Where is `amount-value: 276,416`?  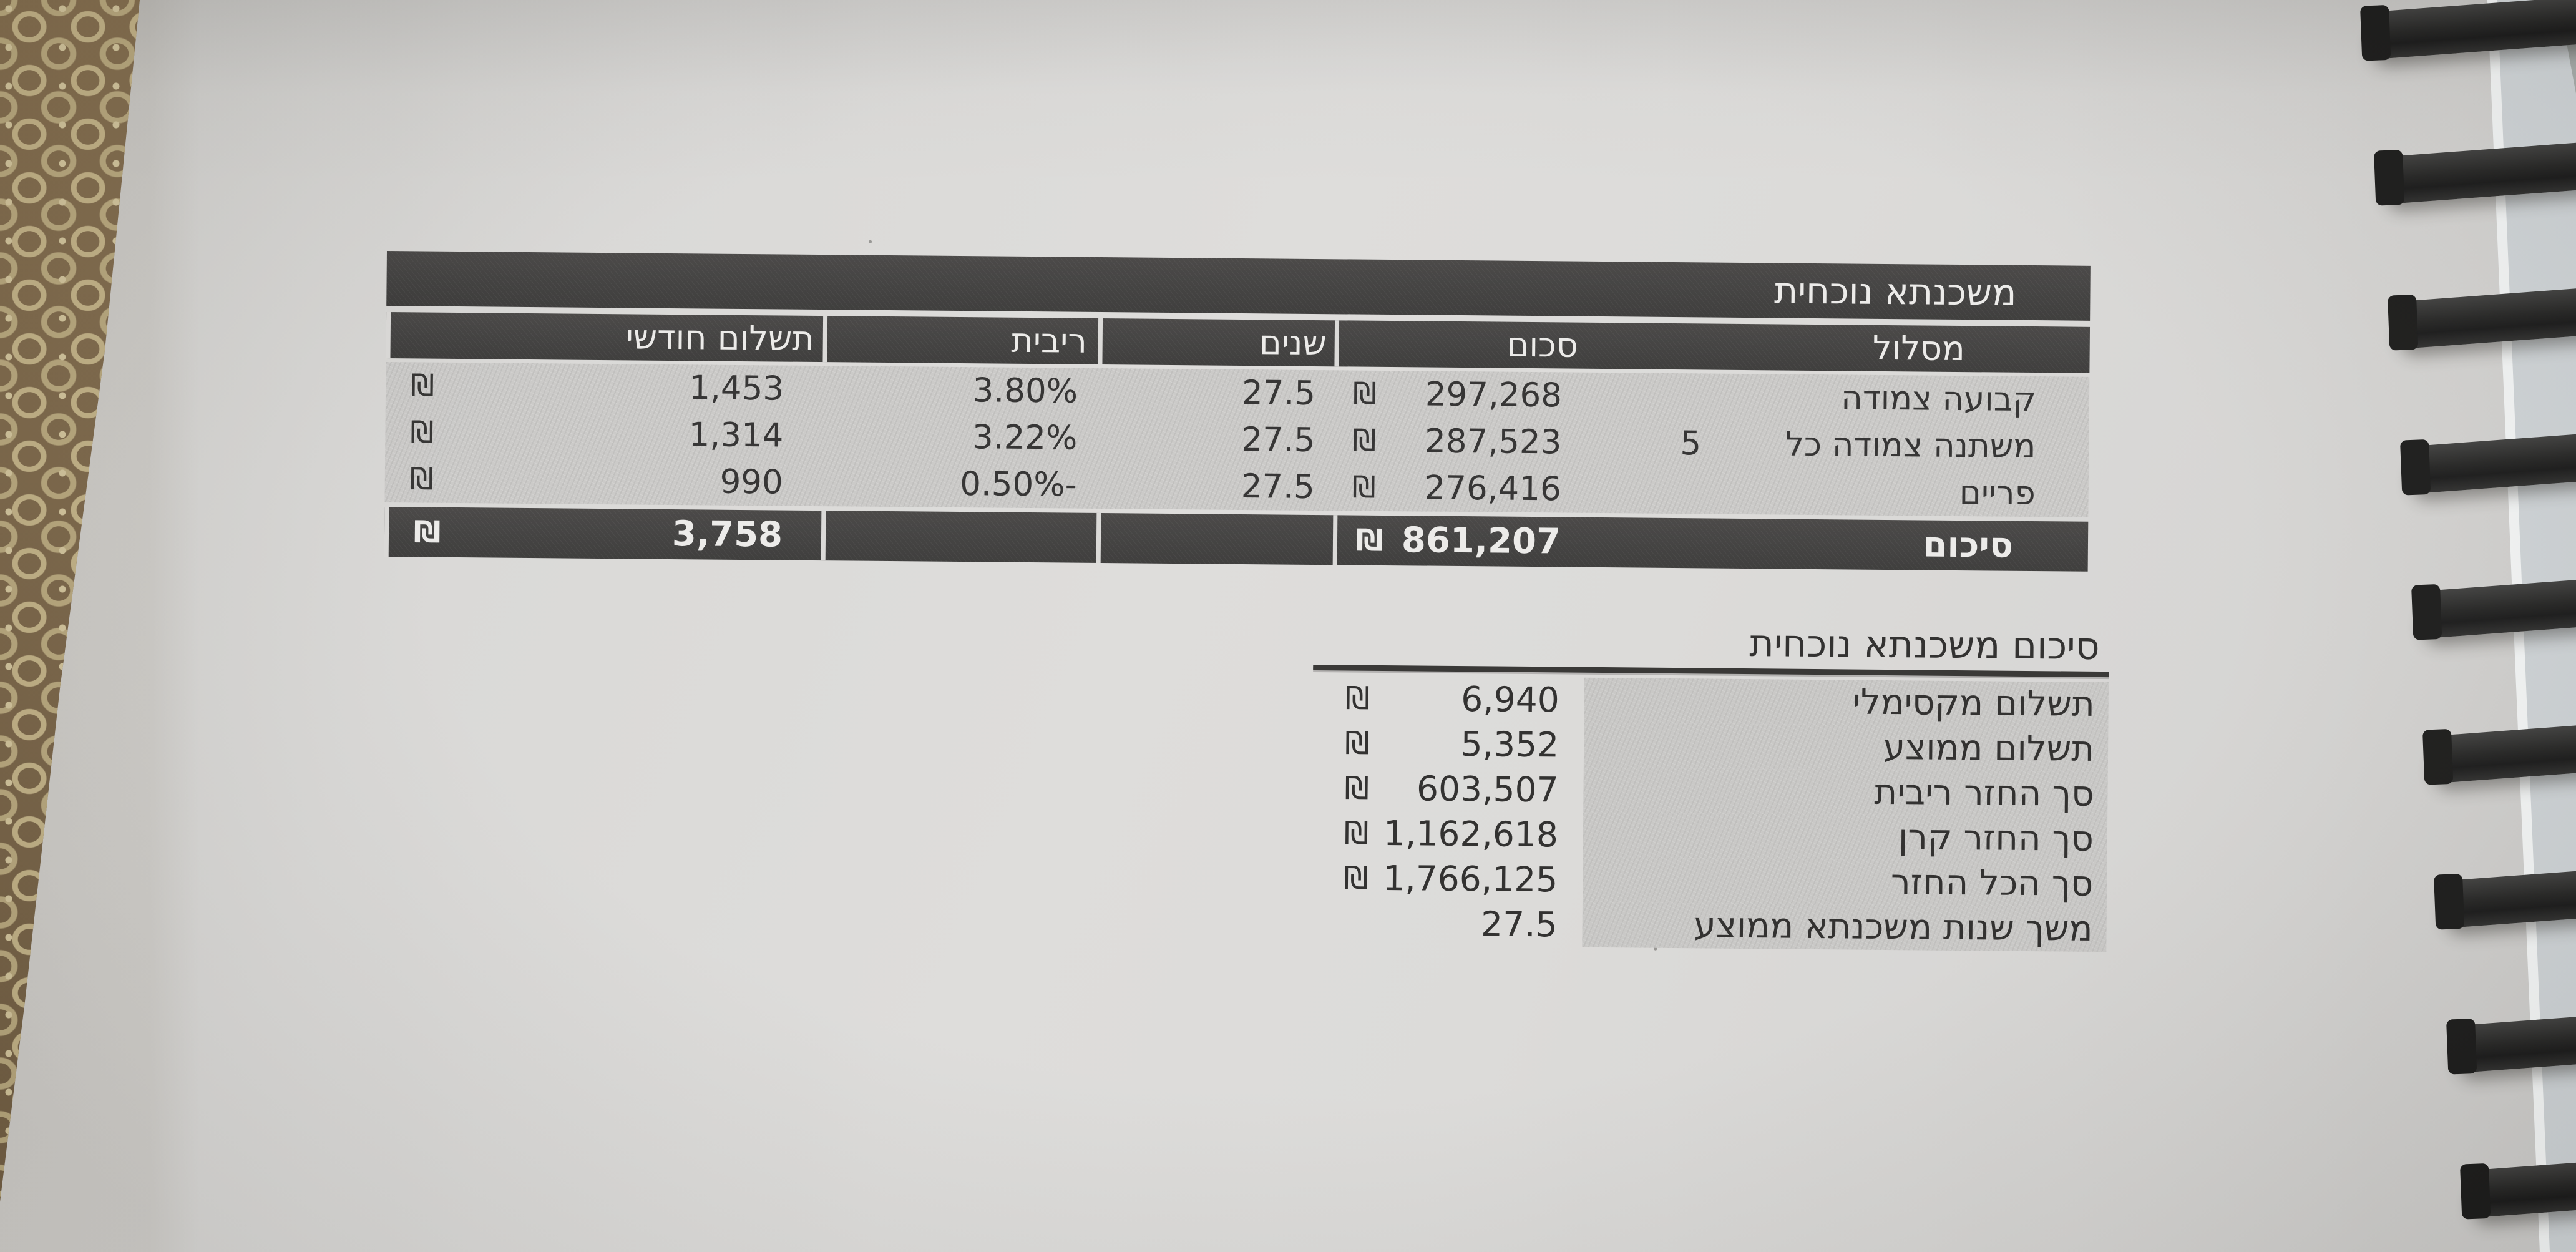 amount-value: 276,416 is located at coordinates (1492, 489).